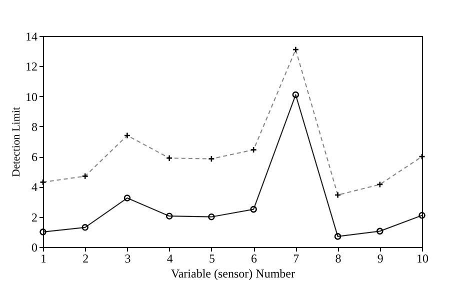 Image resolution: width=474 pixels, height=299 pixels. I want to click on x-tick-label: 4, so click(169, 259).